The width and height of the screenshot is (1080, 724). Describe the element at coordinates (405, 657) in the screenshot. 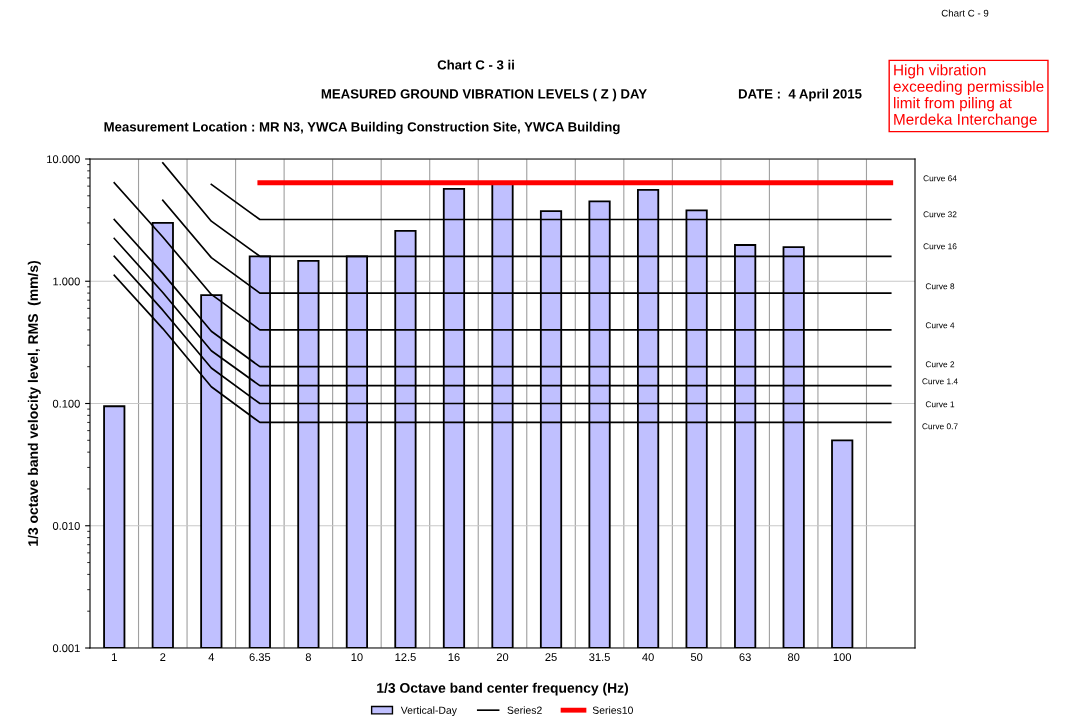

I see `x-tick-label: 12.5` at that location.